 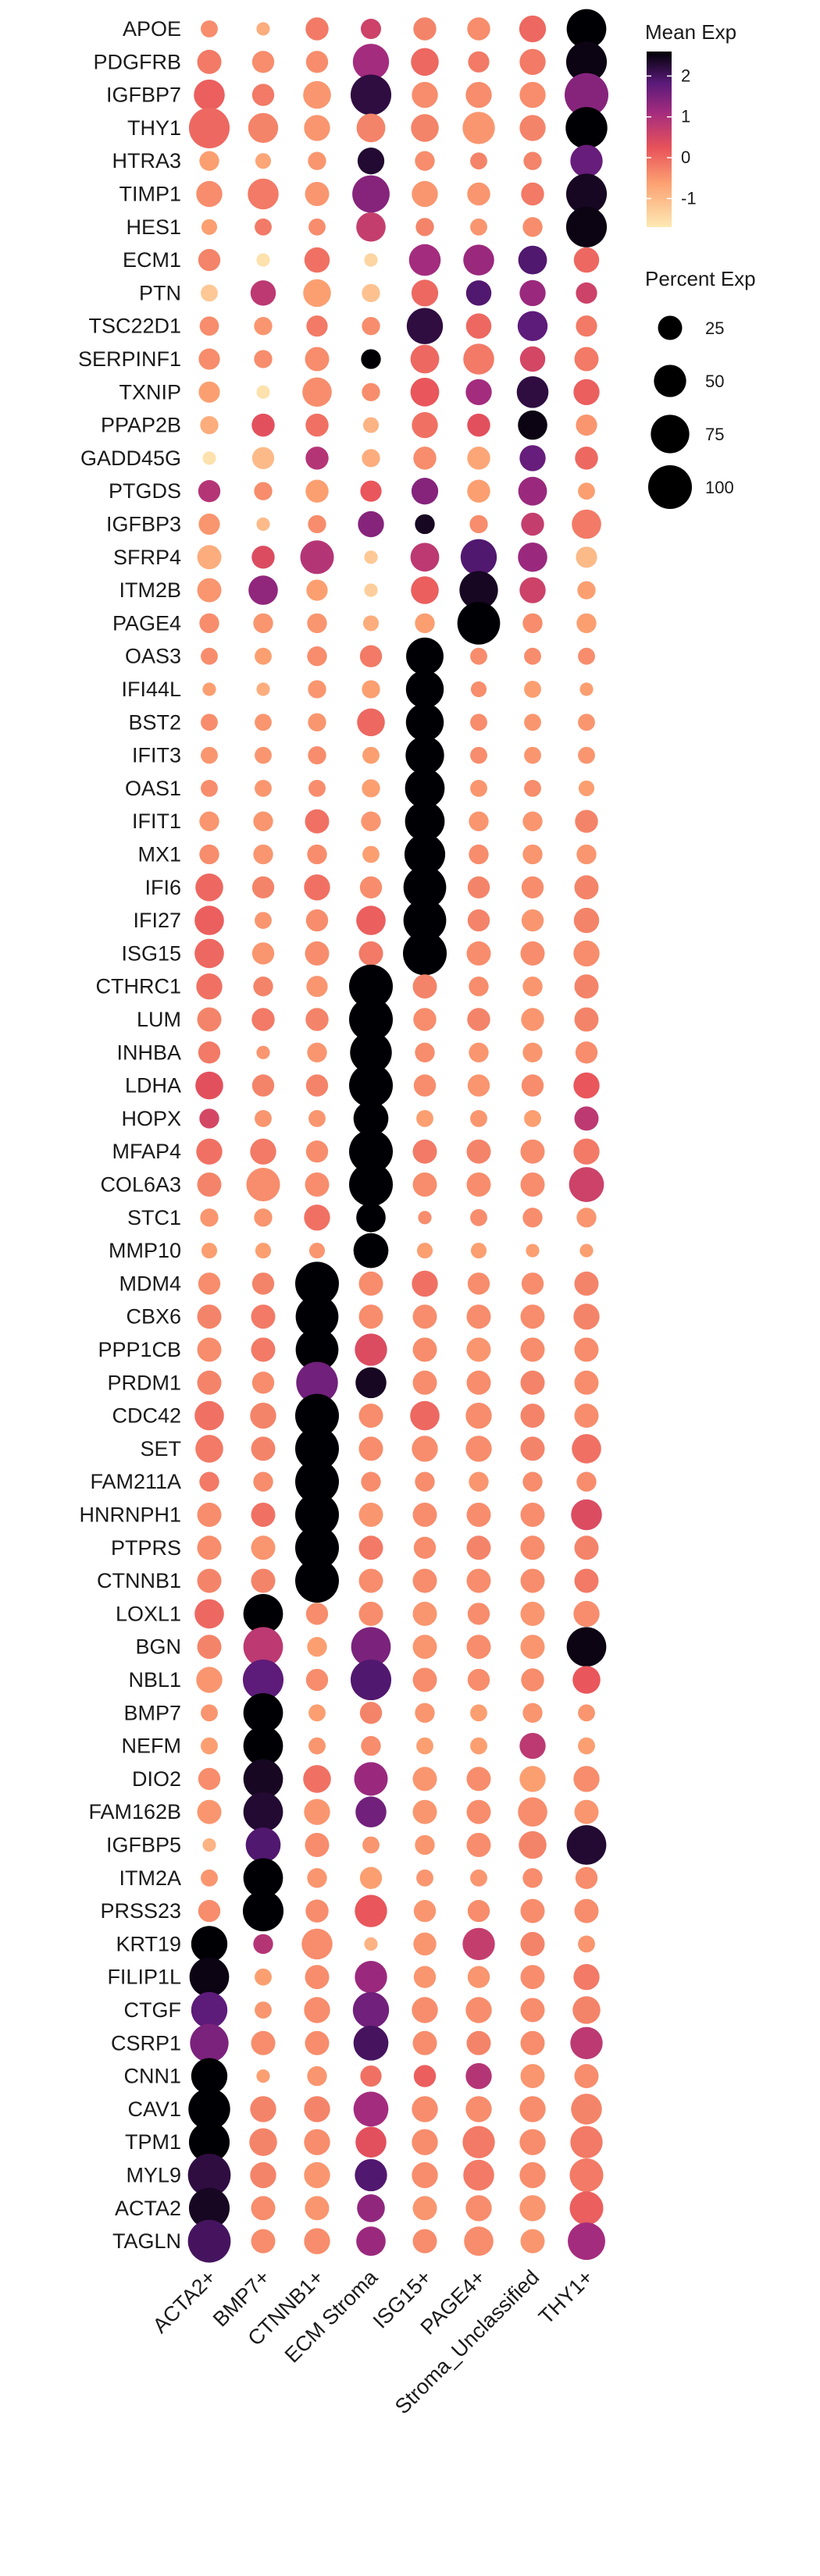 What do you see at coordinates (146, 1151) in the screenshot?
I see `gene-label: MFAP4` at bounding box center [146, 1151].